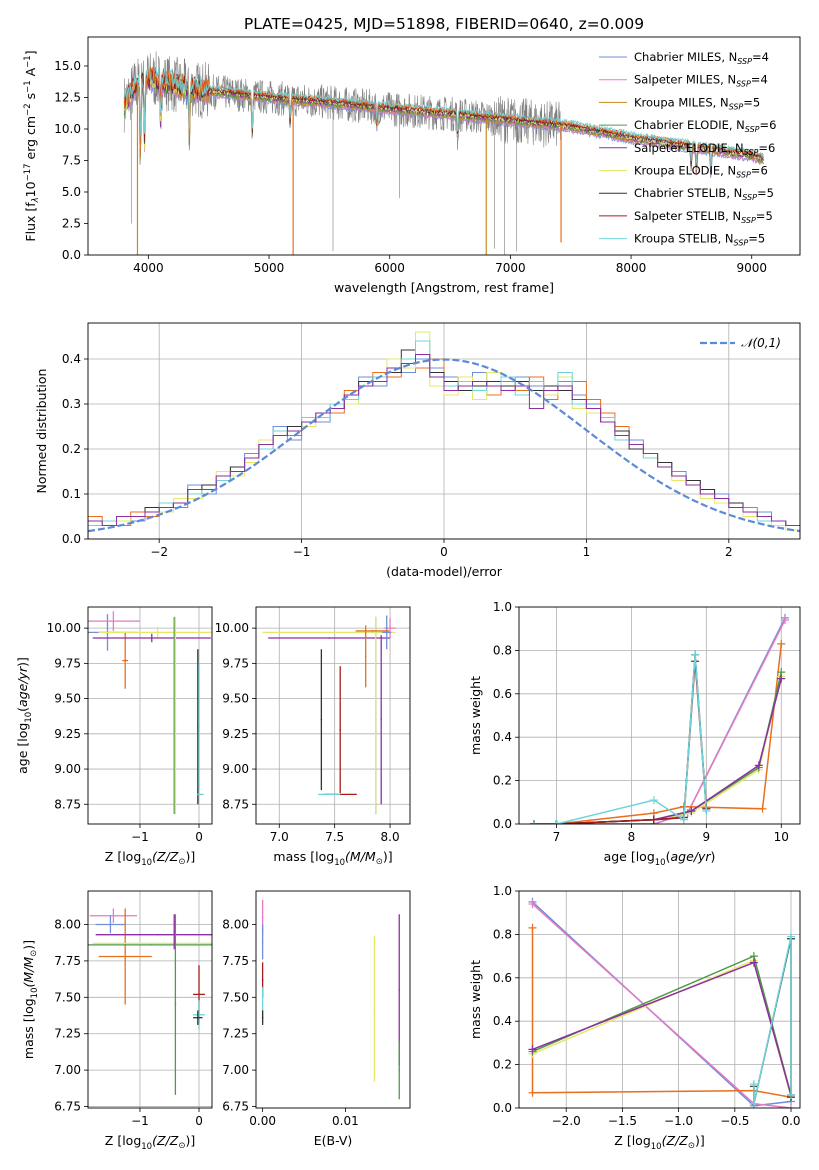  I want to click on x-tick-label: 0.00, so click(262, 1121).